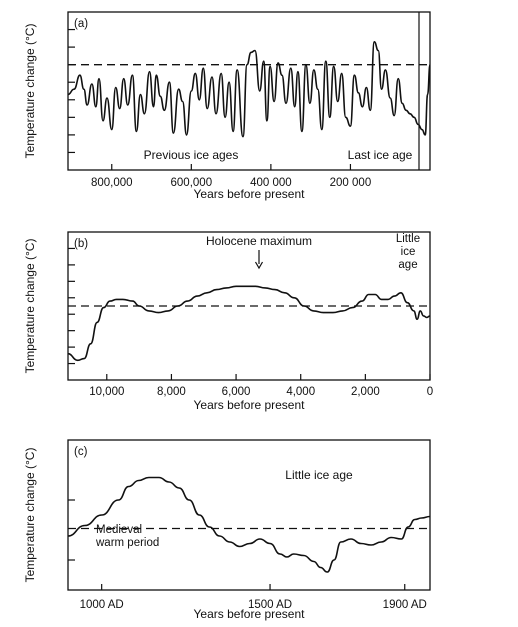 This screenshot has width=518, height=627. I want to click on panel-label: (b), so click(81, 244).